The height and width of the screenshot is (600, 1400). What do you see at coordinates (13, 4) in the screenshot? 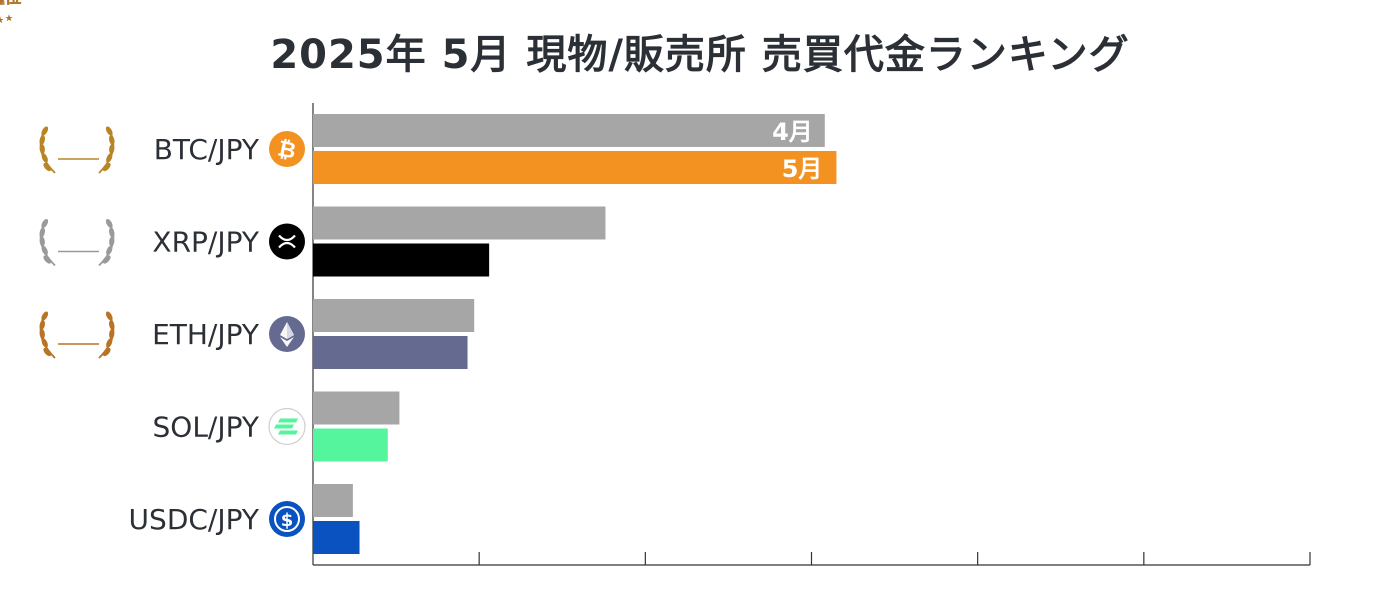
I see `rank-suffix: 位` at bounding box center [13, 4].